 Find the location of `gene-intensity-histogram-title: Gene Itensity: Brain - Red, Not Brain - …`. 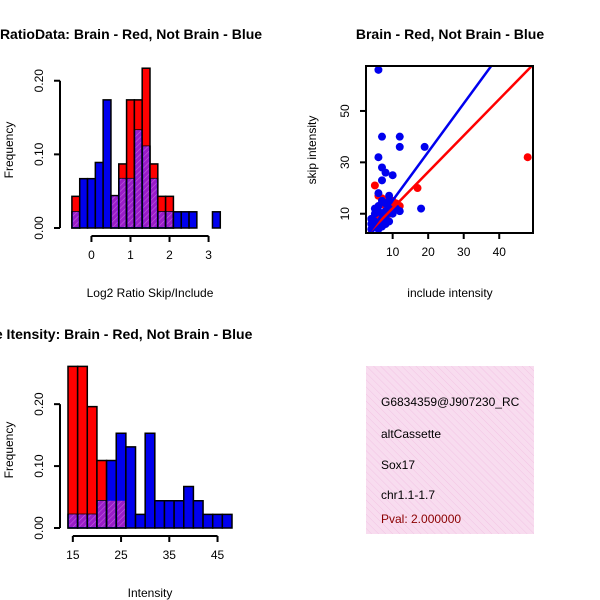

gene-intensity-histogram-title: Gene Itensity: Brain - Red, Not Brain - … is located at coordinates (126, 334).